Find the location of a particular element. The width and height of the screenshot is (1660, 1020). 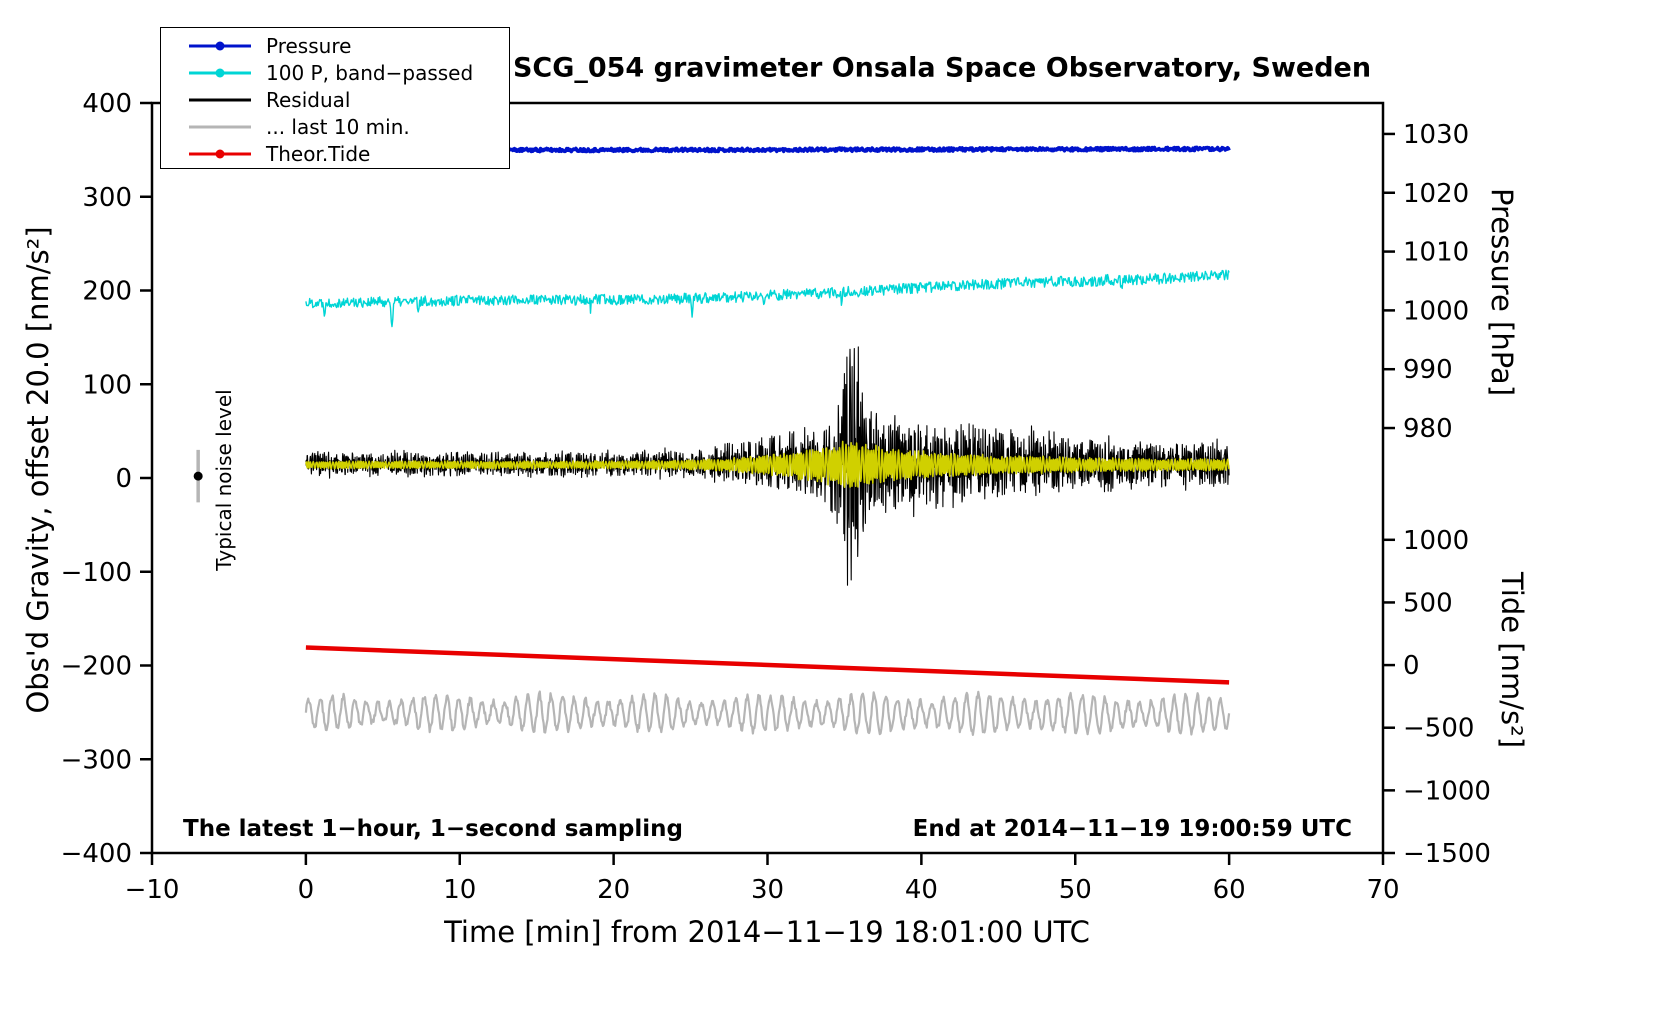

tick-label-left: 0 is located at coordinates (123, 479).